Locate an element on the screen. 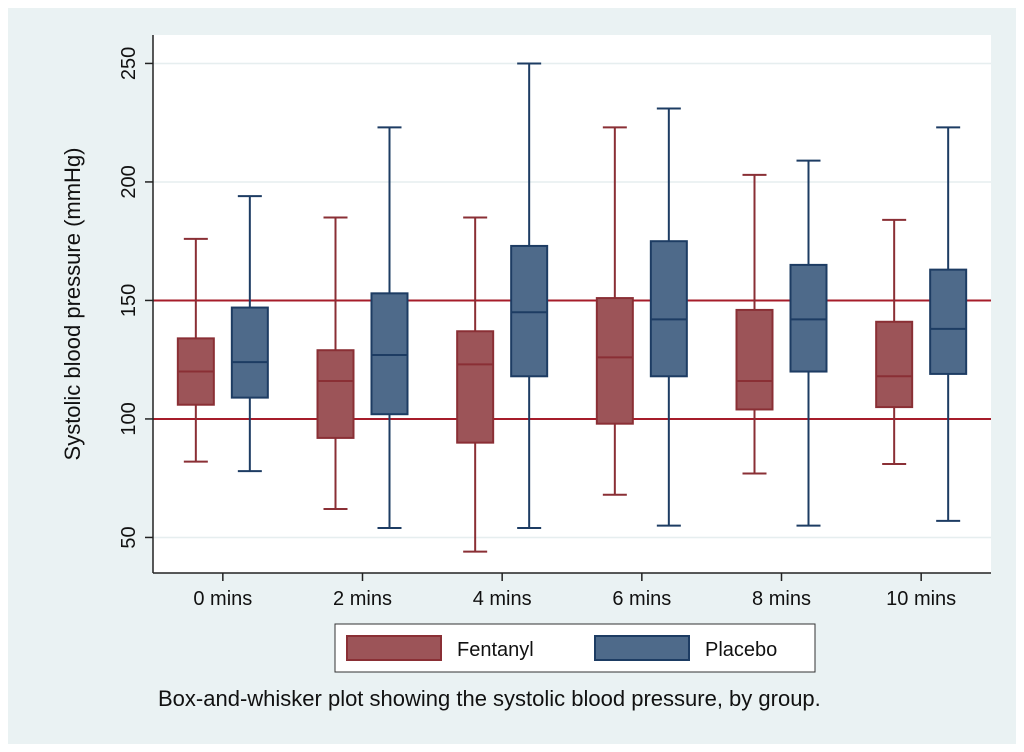 This screenshot has width=1024, height=752. x-tick-label: 10 mins is located at coordinates (921, 599).